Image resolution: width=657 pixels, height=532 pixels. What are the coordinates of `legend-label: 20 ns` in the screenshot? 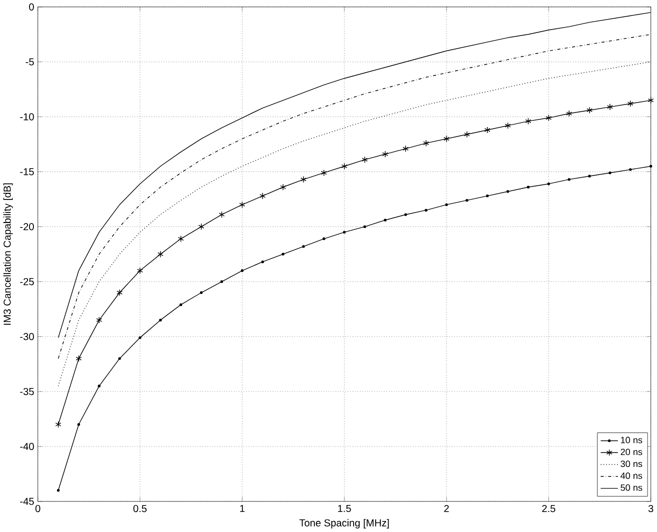 It's located at (631, 452).